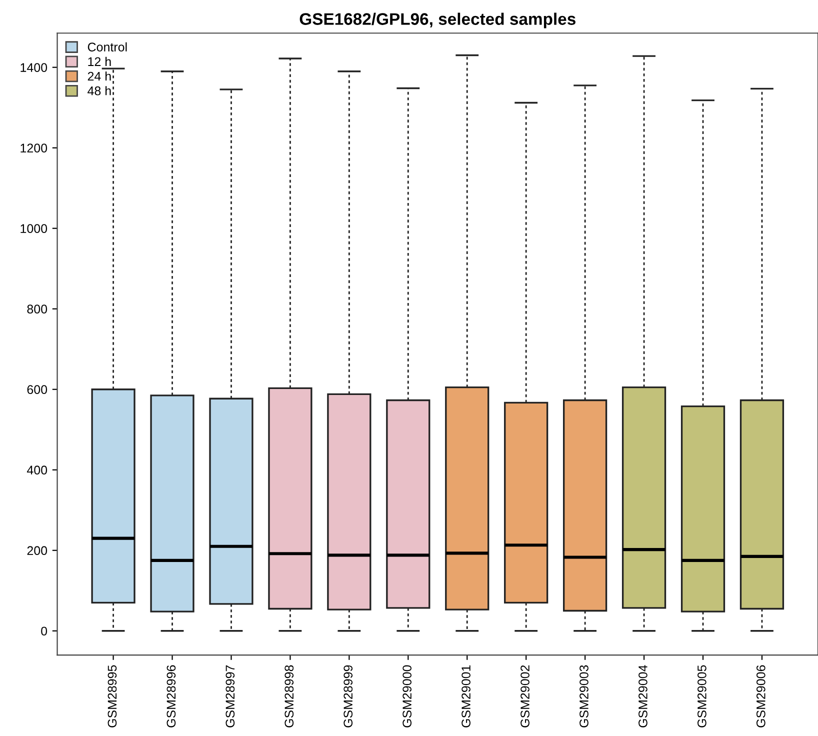 The height and width of the screenshot is (736, 818). I want to click on legend-label: Control, so click(107, 47).